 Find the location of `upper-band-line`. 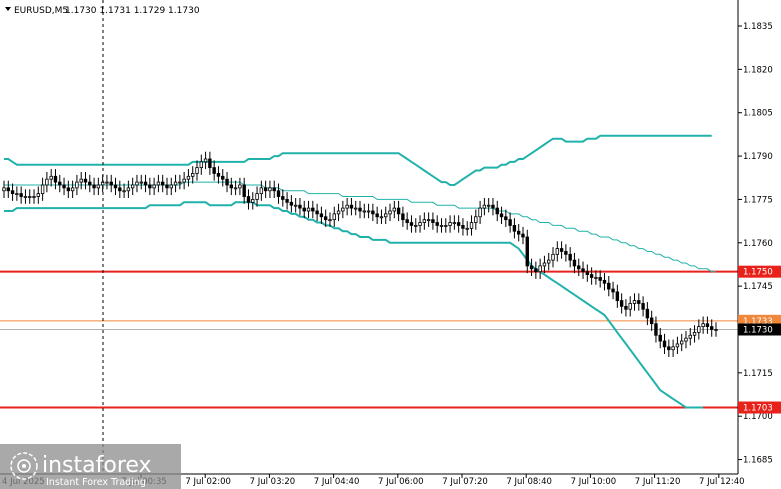

upper-band-line is located at coordinates (358, 160).